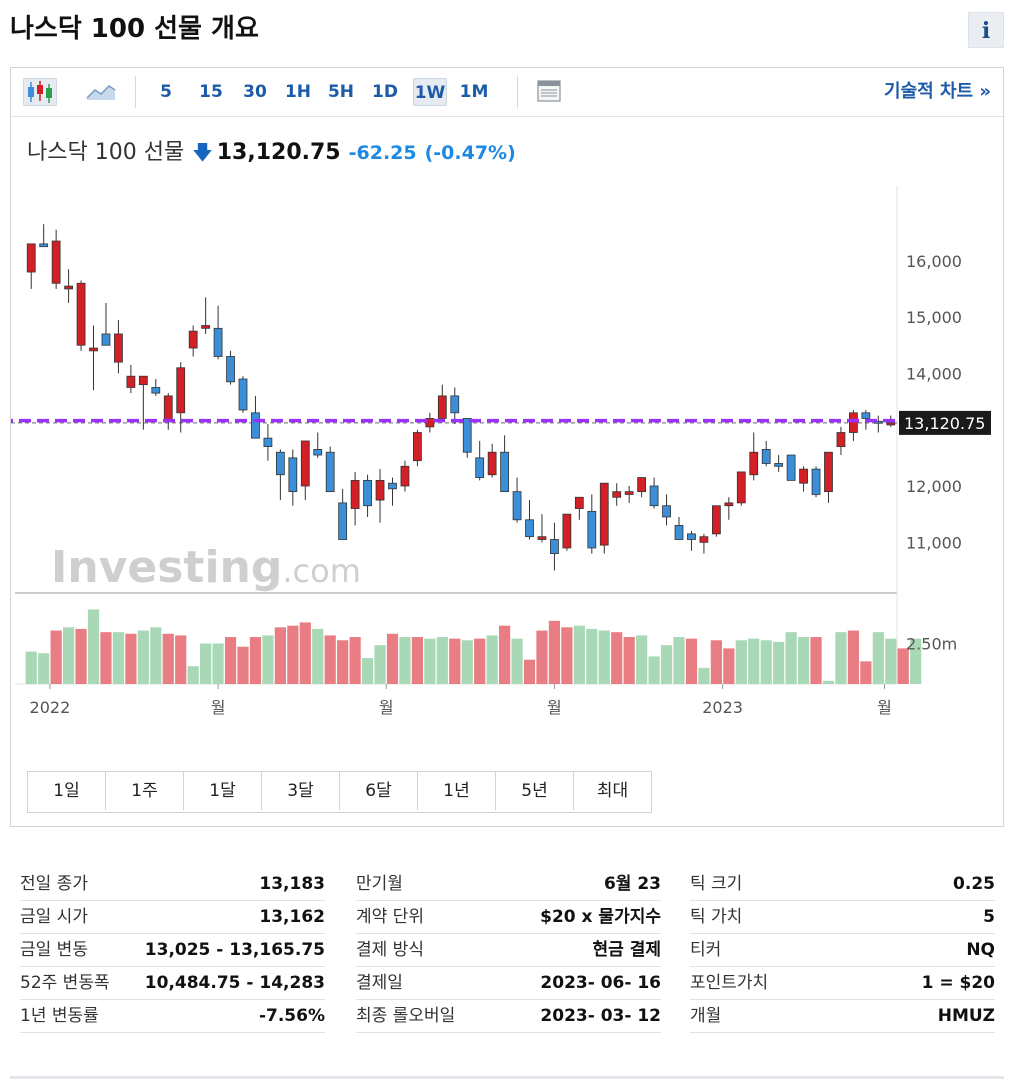 Image resolution: width=1018 pixels, height=1091 pixels. I want to click on chart-toolbar: 5 15 30 1H 5H 1D 1W 1M 기술적 차트 », so click(507, 92).